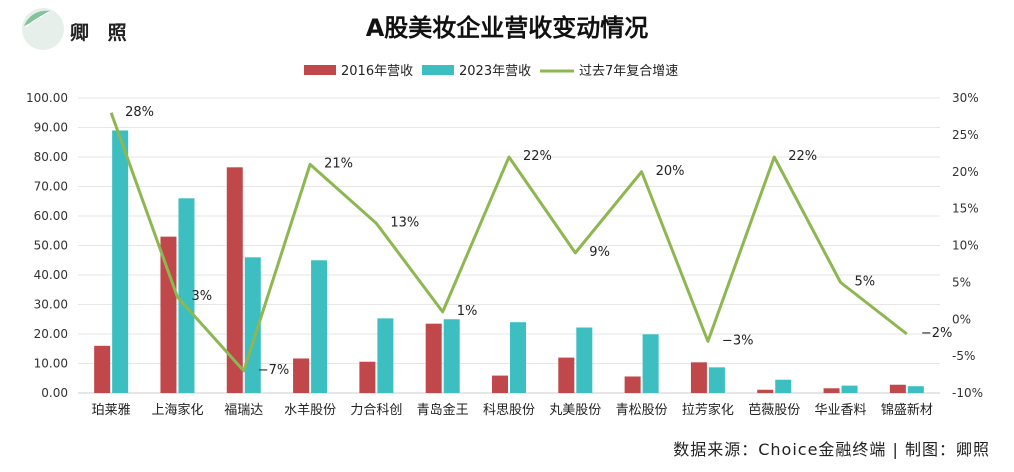  Describe the element at coordinates (51, 157) in the screenshot. I see `y-left-tick-label: 80.00` at that location.